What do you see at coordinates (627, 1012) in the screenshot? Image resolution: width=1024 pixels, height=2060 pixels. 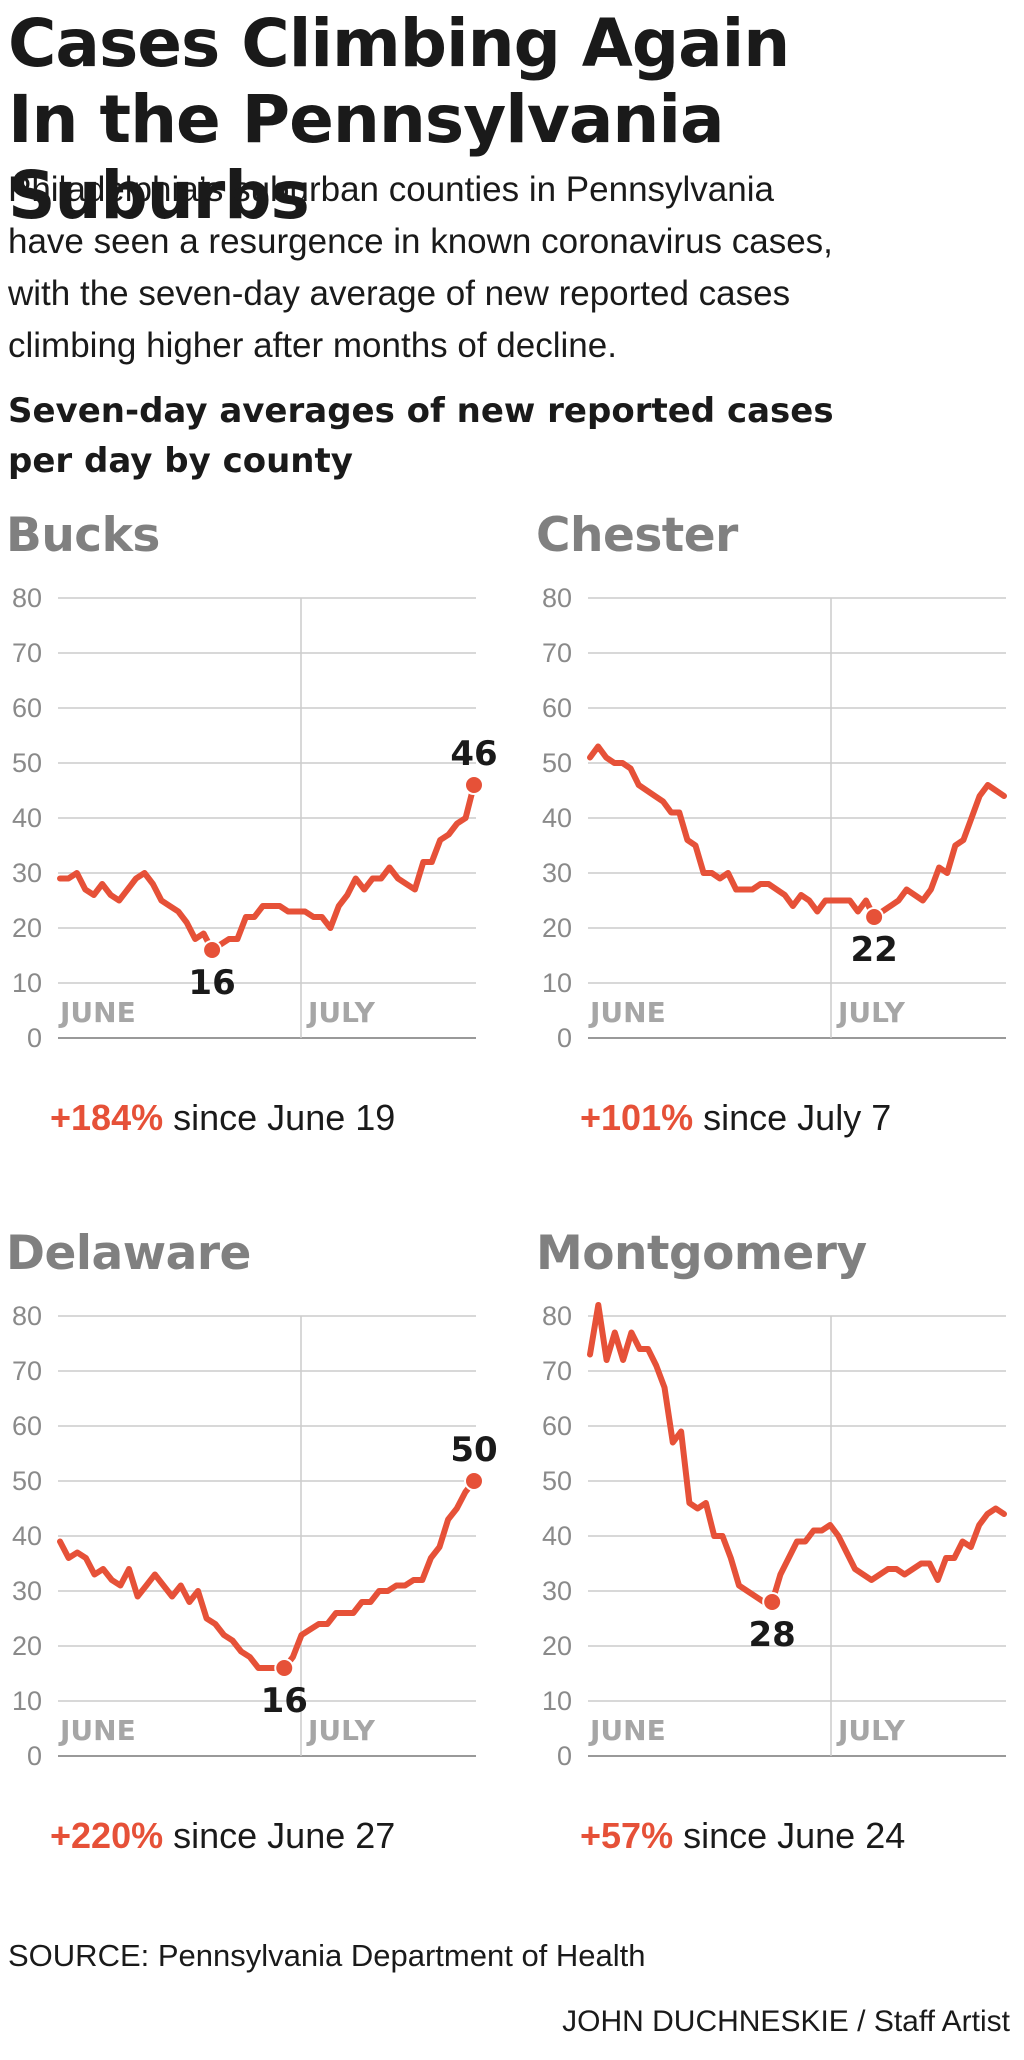 I see `xlabel-chester-june: JUNE` at bounding box center [627, 1012].